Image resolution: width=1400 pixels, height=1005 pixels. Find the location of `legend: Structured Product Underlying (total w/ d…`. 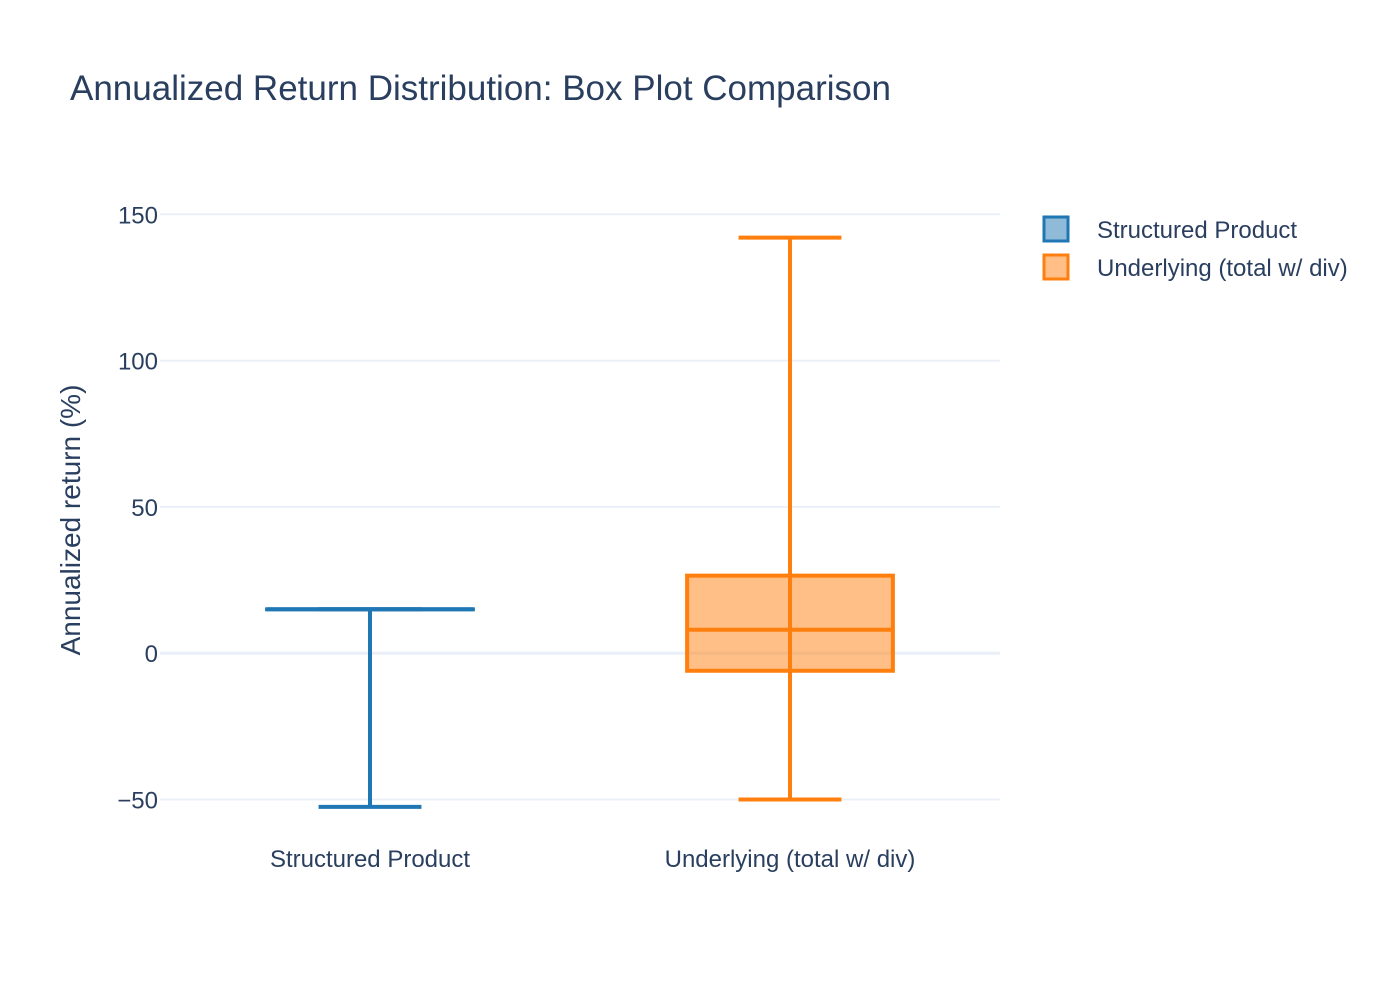

legend: Structured Product Underlying (total w/ d… is located at coordinates (1196, 249).